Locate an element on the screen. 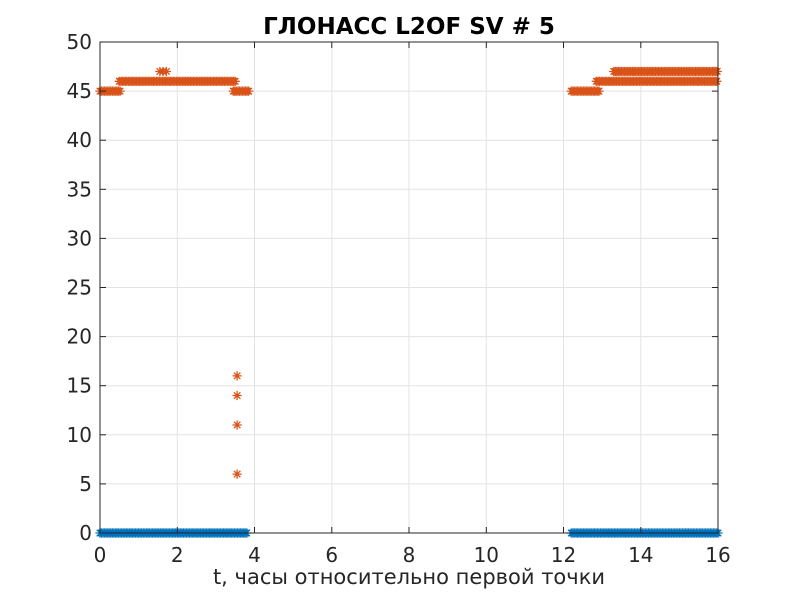 The height and width of the screenshot is (600, 796). x-tick-label: 16 is located at coordinates (717, 555).